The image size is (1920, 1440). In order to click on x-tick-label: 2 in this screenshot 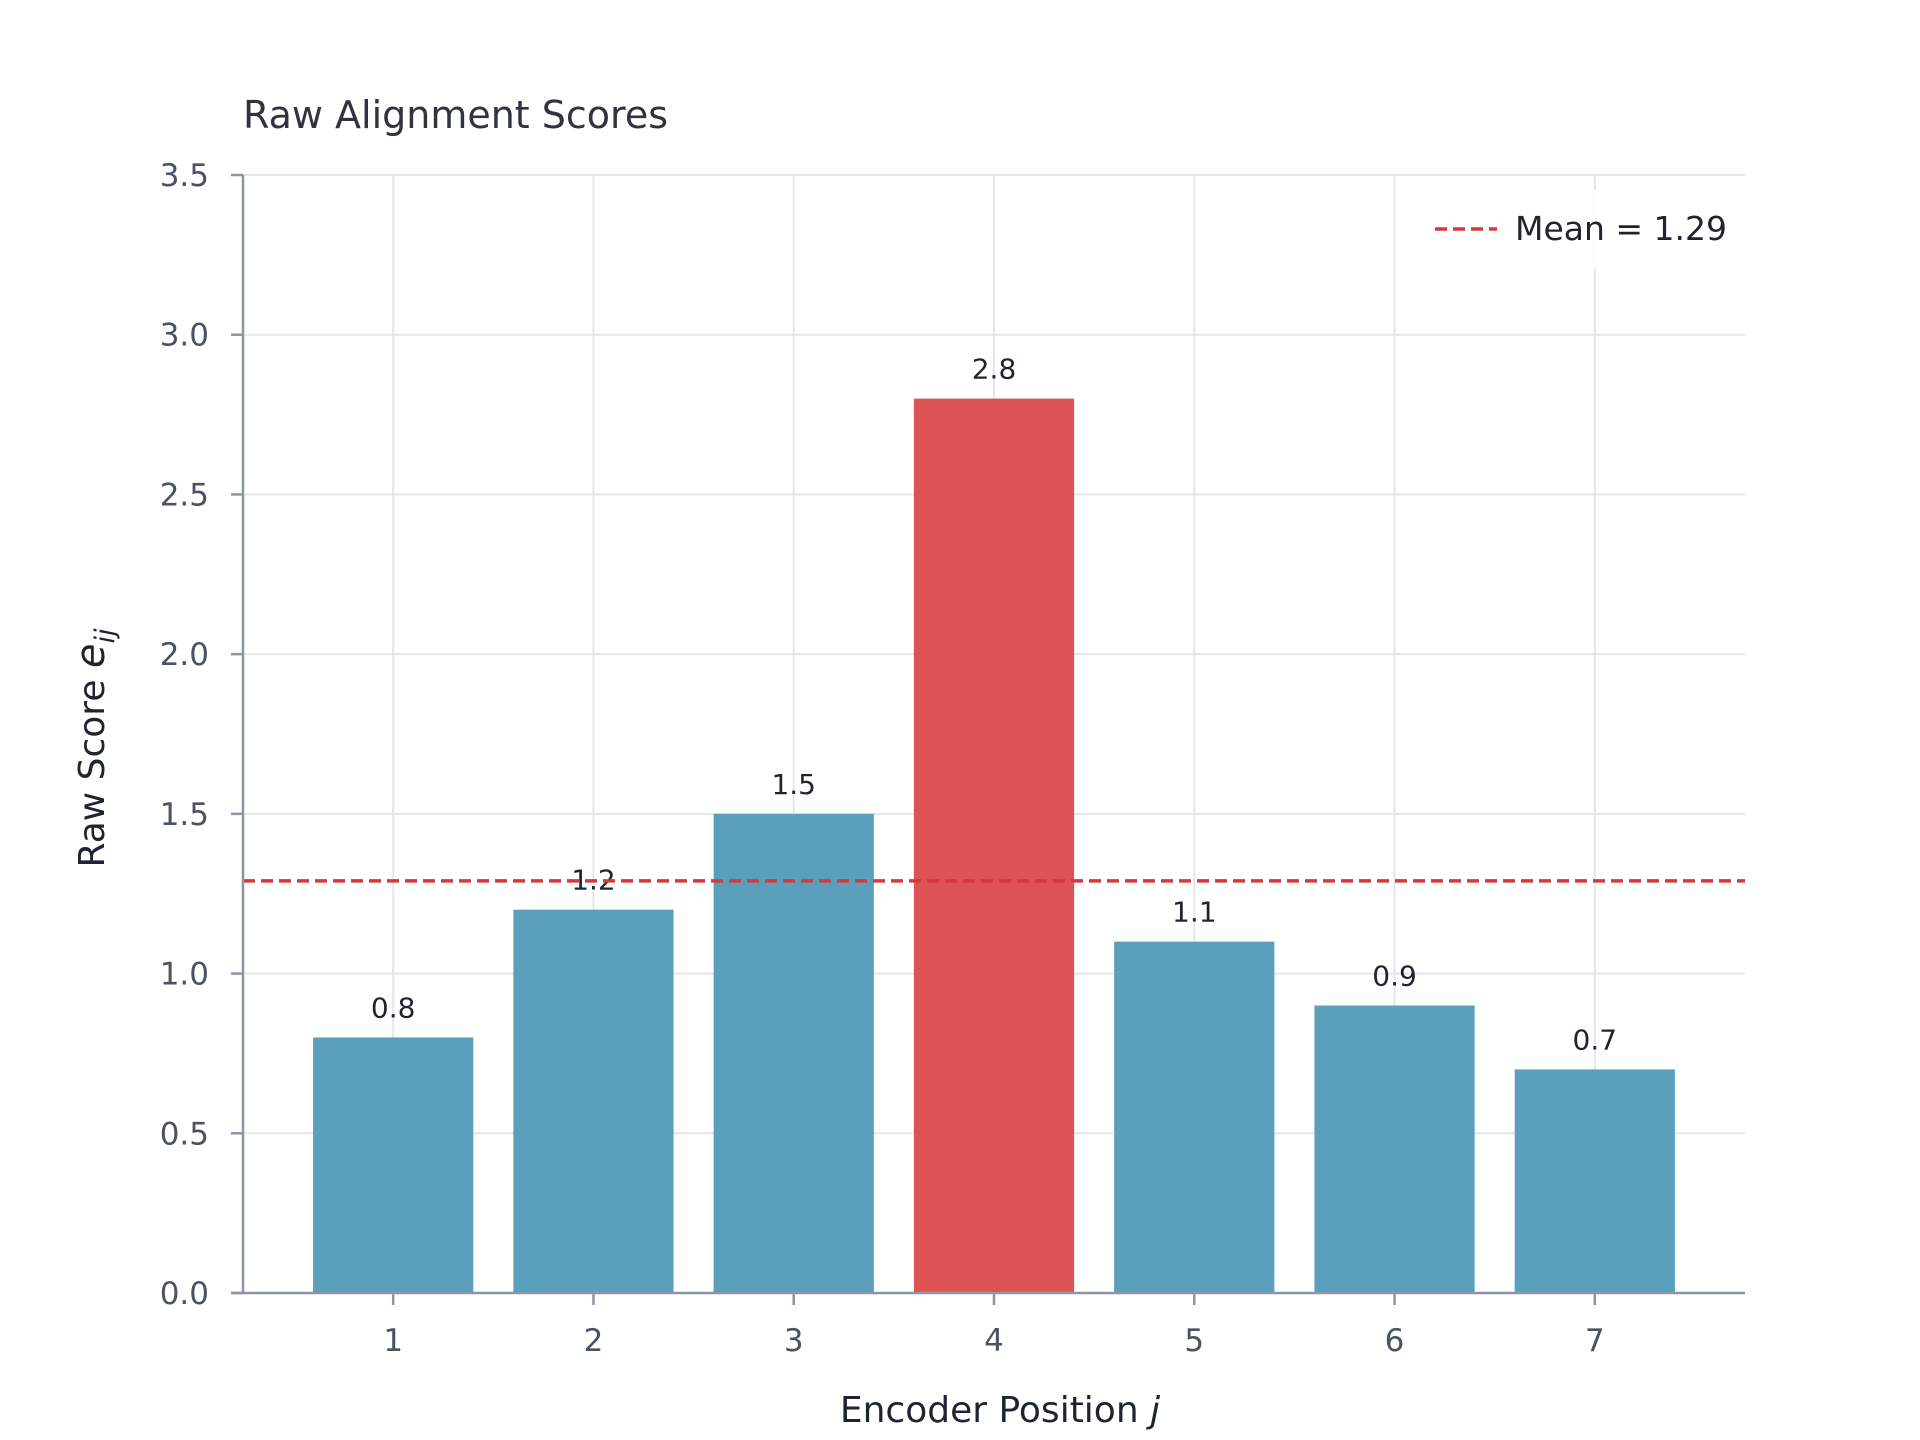, I will do `click(594, 1341)`.